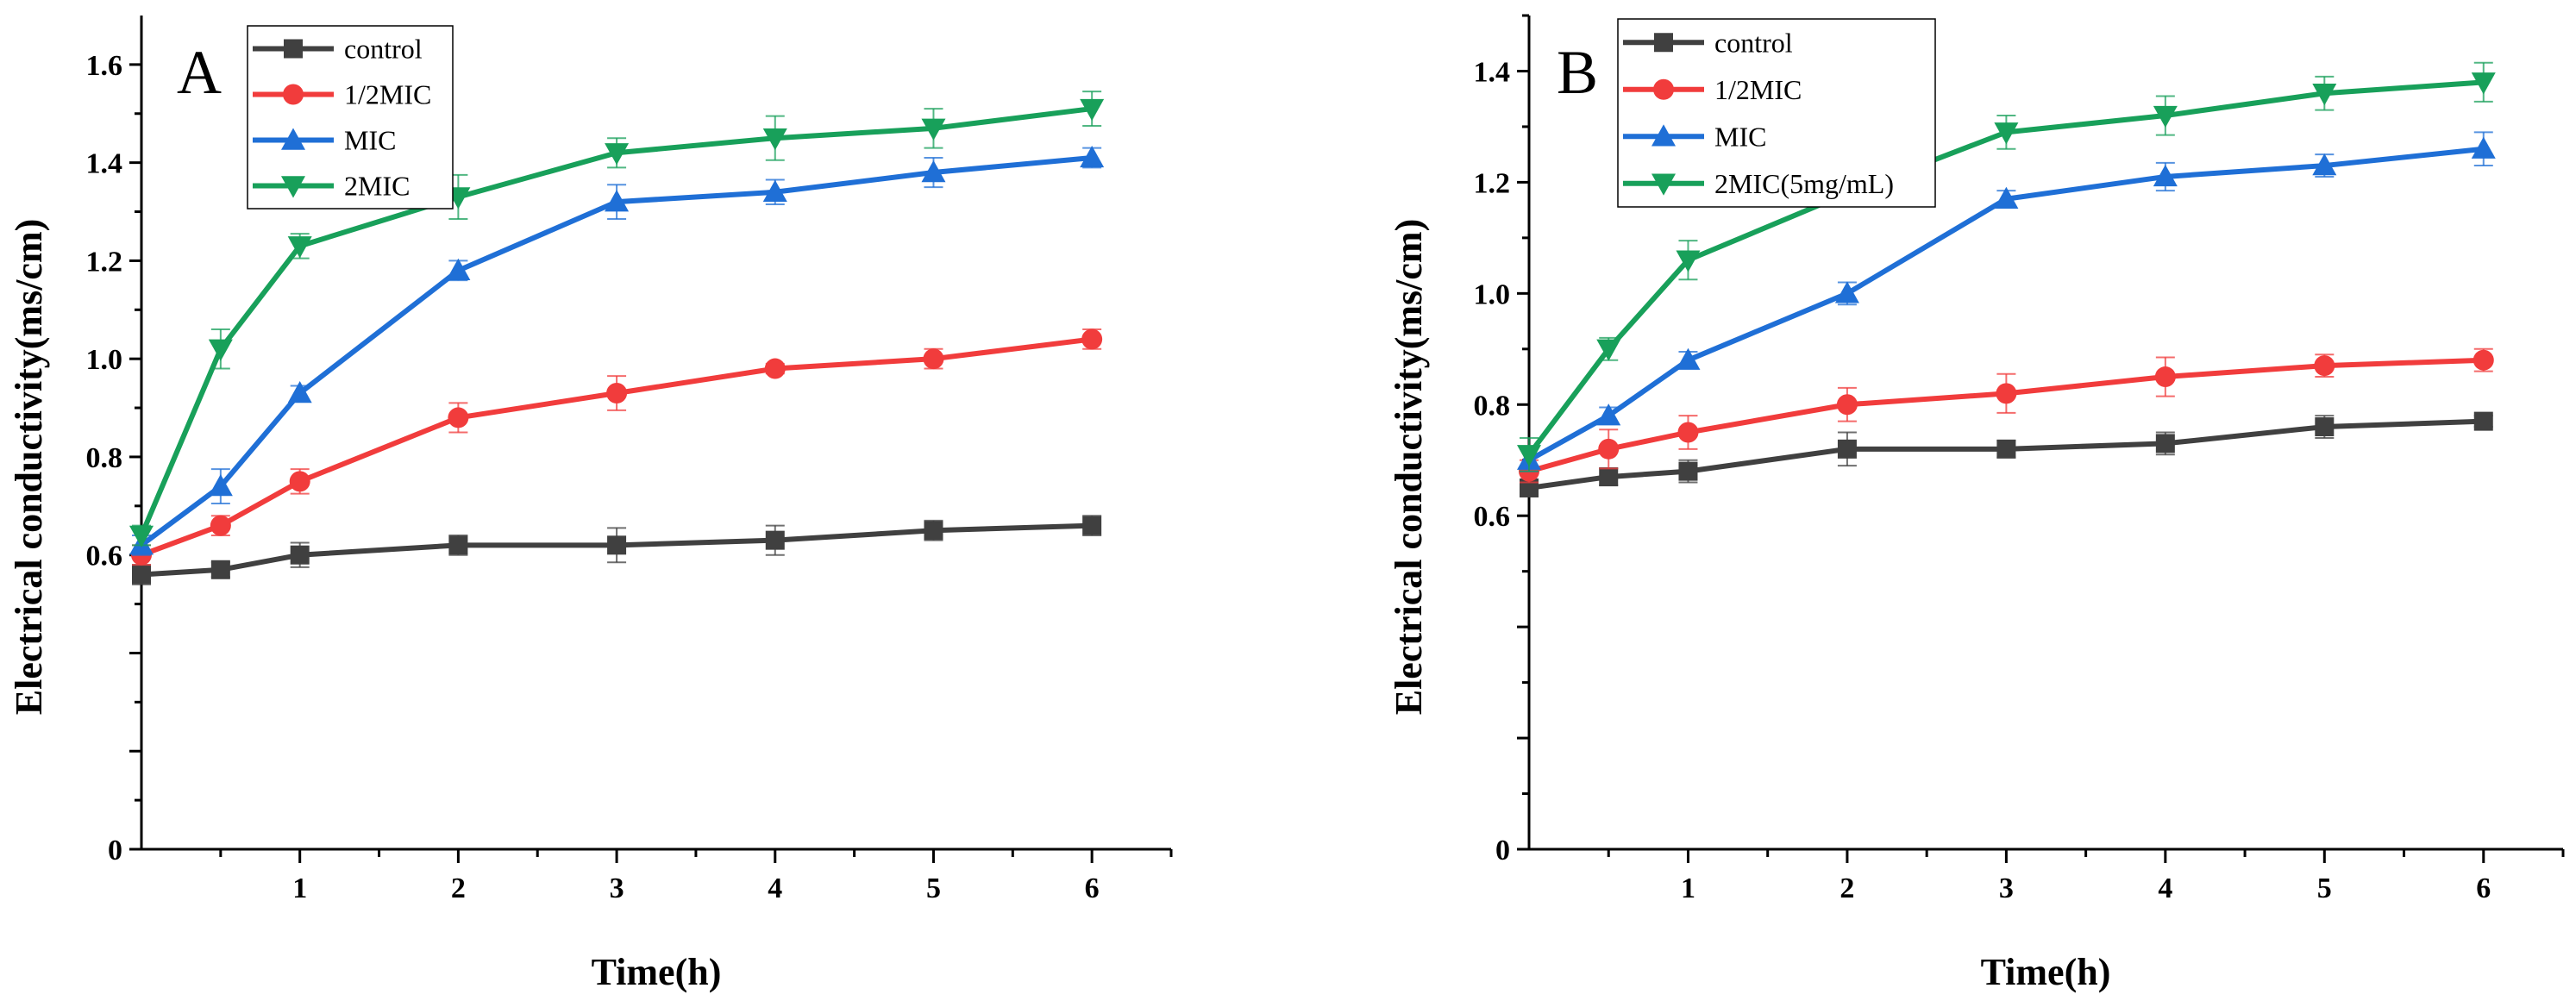  What do you see at coordinates (199, 73) in the screenshot?
I see `panel-label: A` at bounding box center [199, 73].